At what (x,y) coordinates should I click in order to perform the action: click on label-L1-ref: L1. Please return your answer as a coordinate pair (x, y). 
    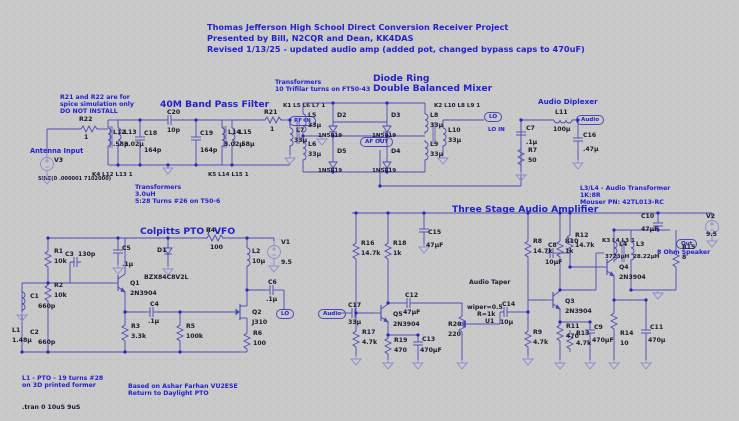
    Looking at the image, I should click on (16, 330).